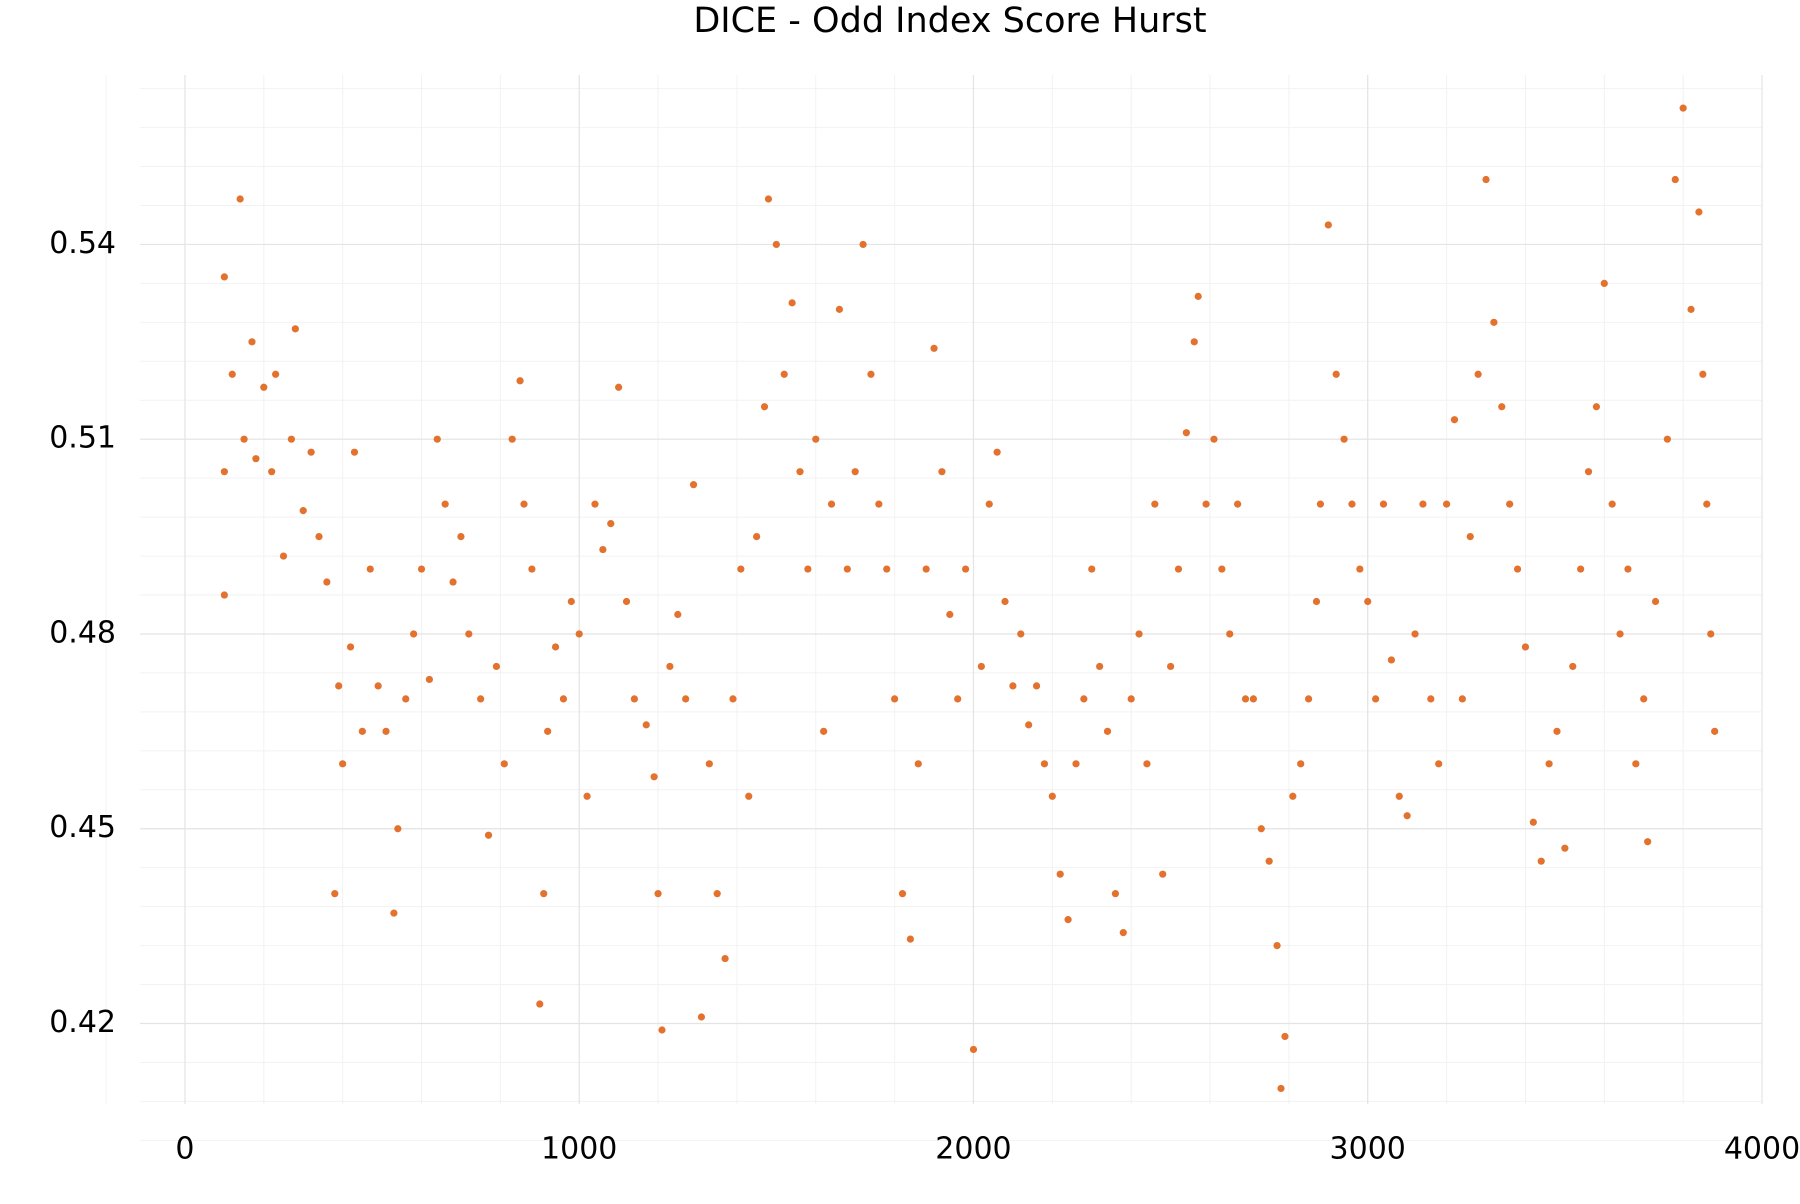 Image resolution: width=1800 pixels, height=1204 pixels. Describe the element at coordinates (579, 1149) in the screenshot. I see `x-tick-label: 1000` at that location.